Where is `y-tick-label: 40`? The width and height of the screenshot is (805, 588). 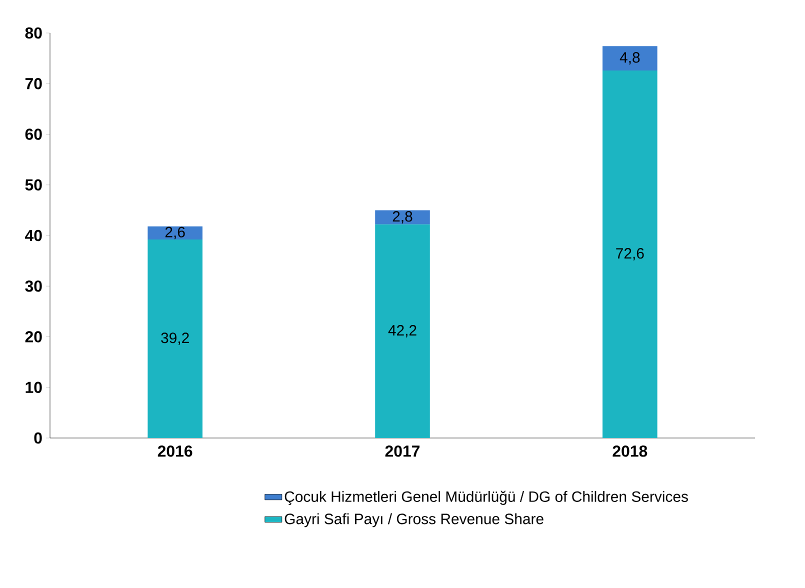
y-tick-label: 40 is located at coordinates (33, 236).